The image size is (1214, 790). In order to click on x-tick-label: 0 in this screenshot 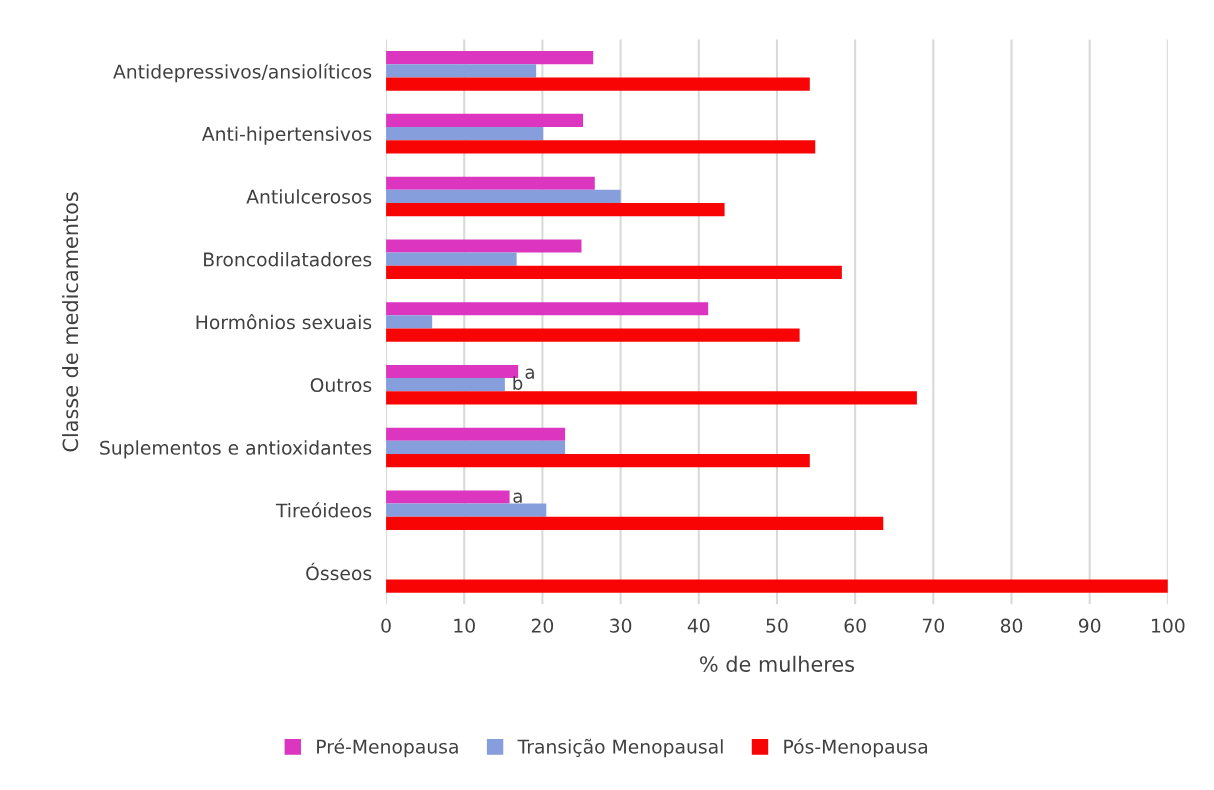, I will do `click(386, 625)`.